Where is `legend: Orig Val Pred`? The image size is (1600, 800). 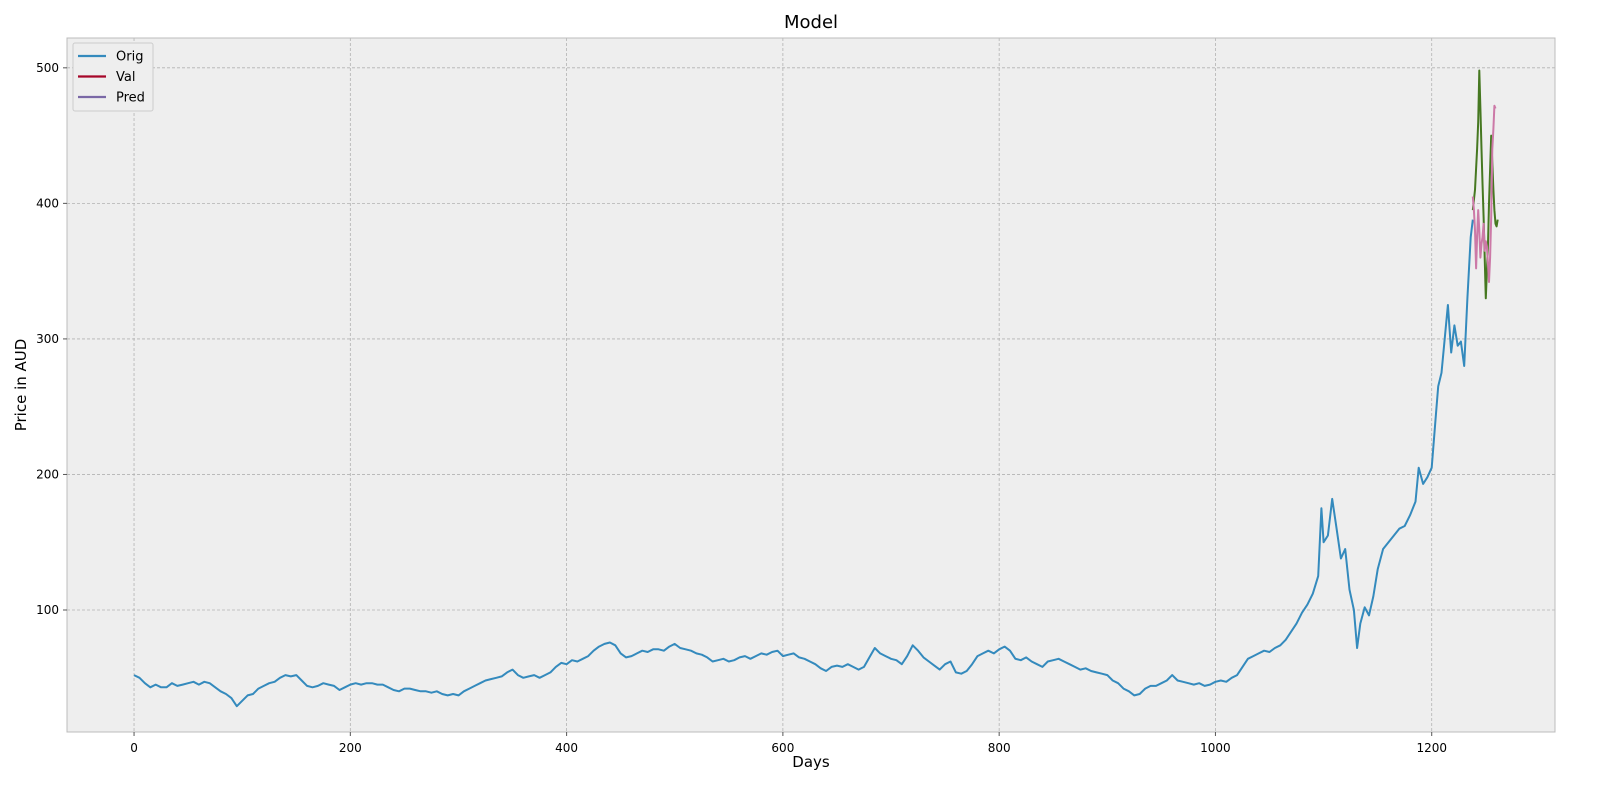
legend: Orig Val Pred is located at coordinates (113, 77).